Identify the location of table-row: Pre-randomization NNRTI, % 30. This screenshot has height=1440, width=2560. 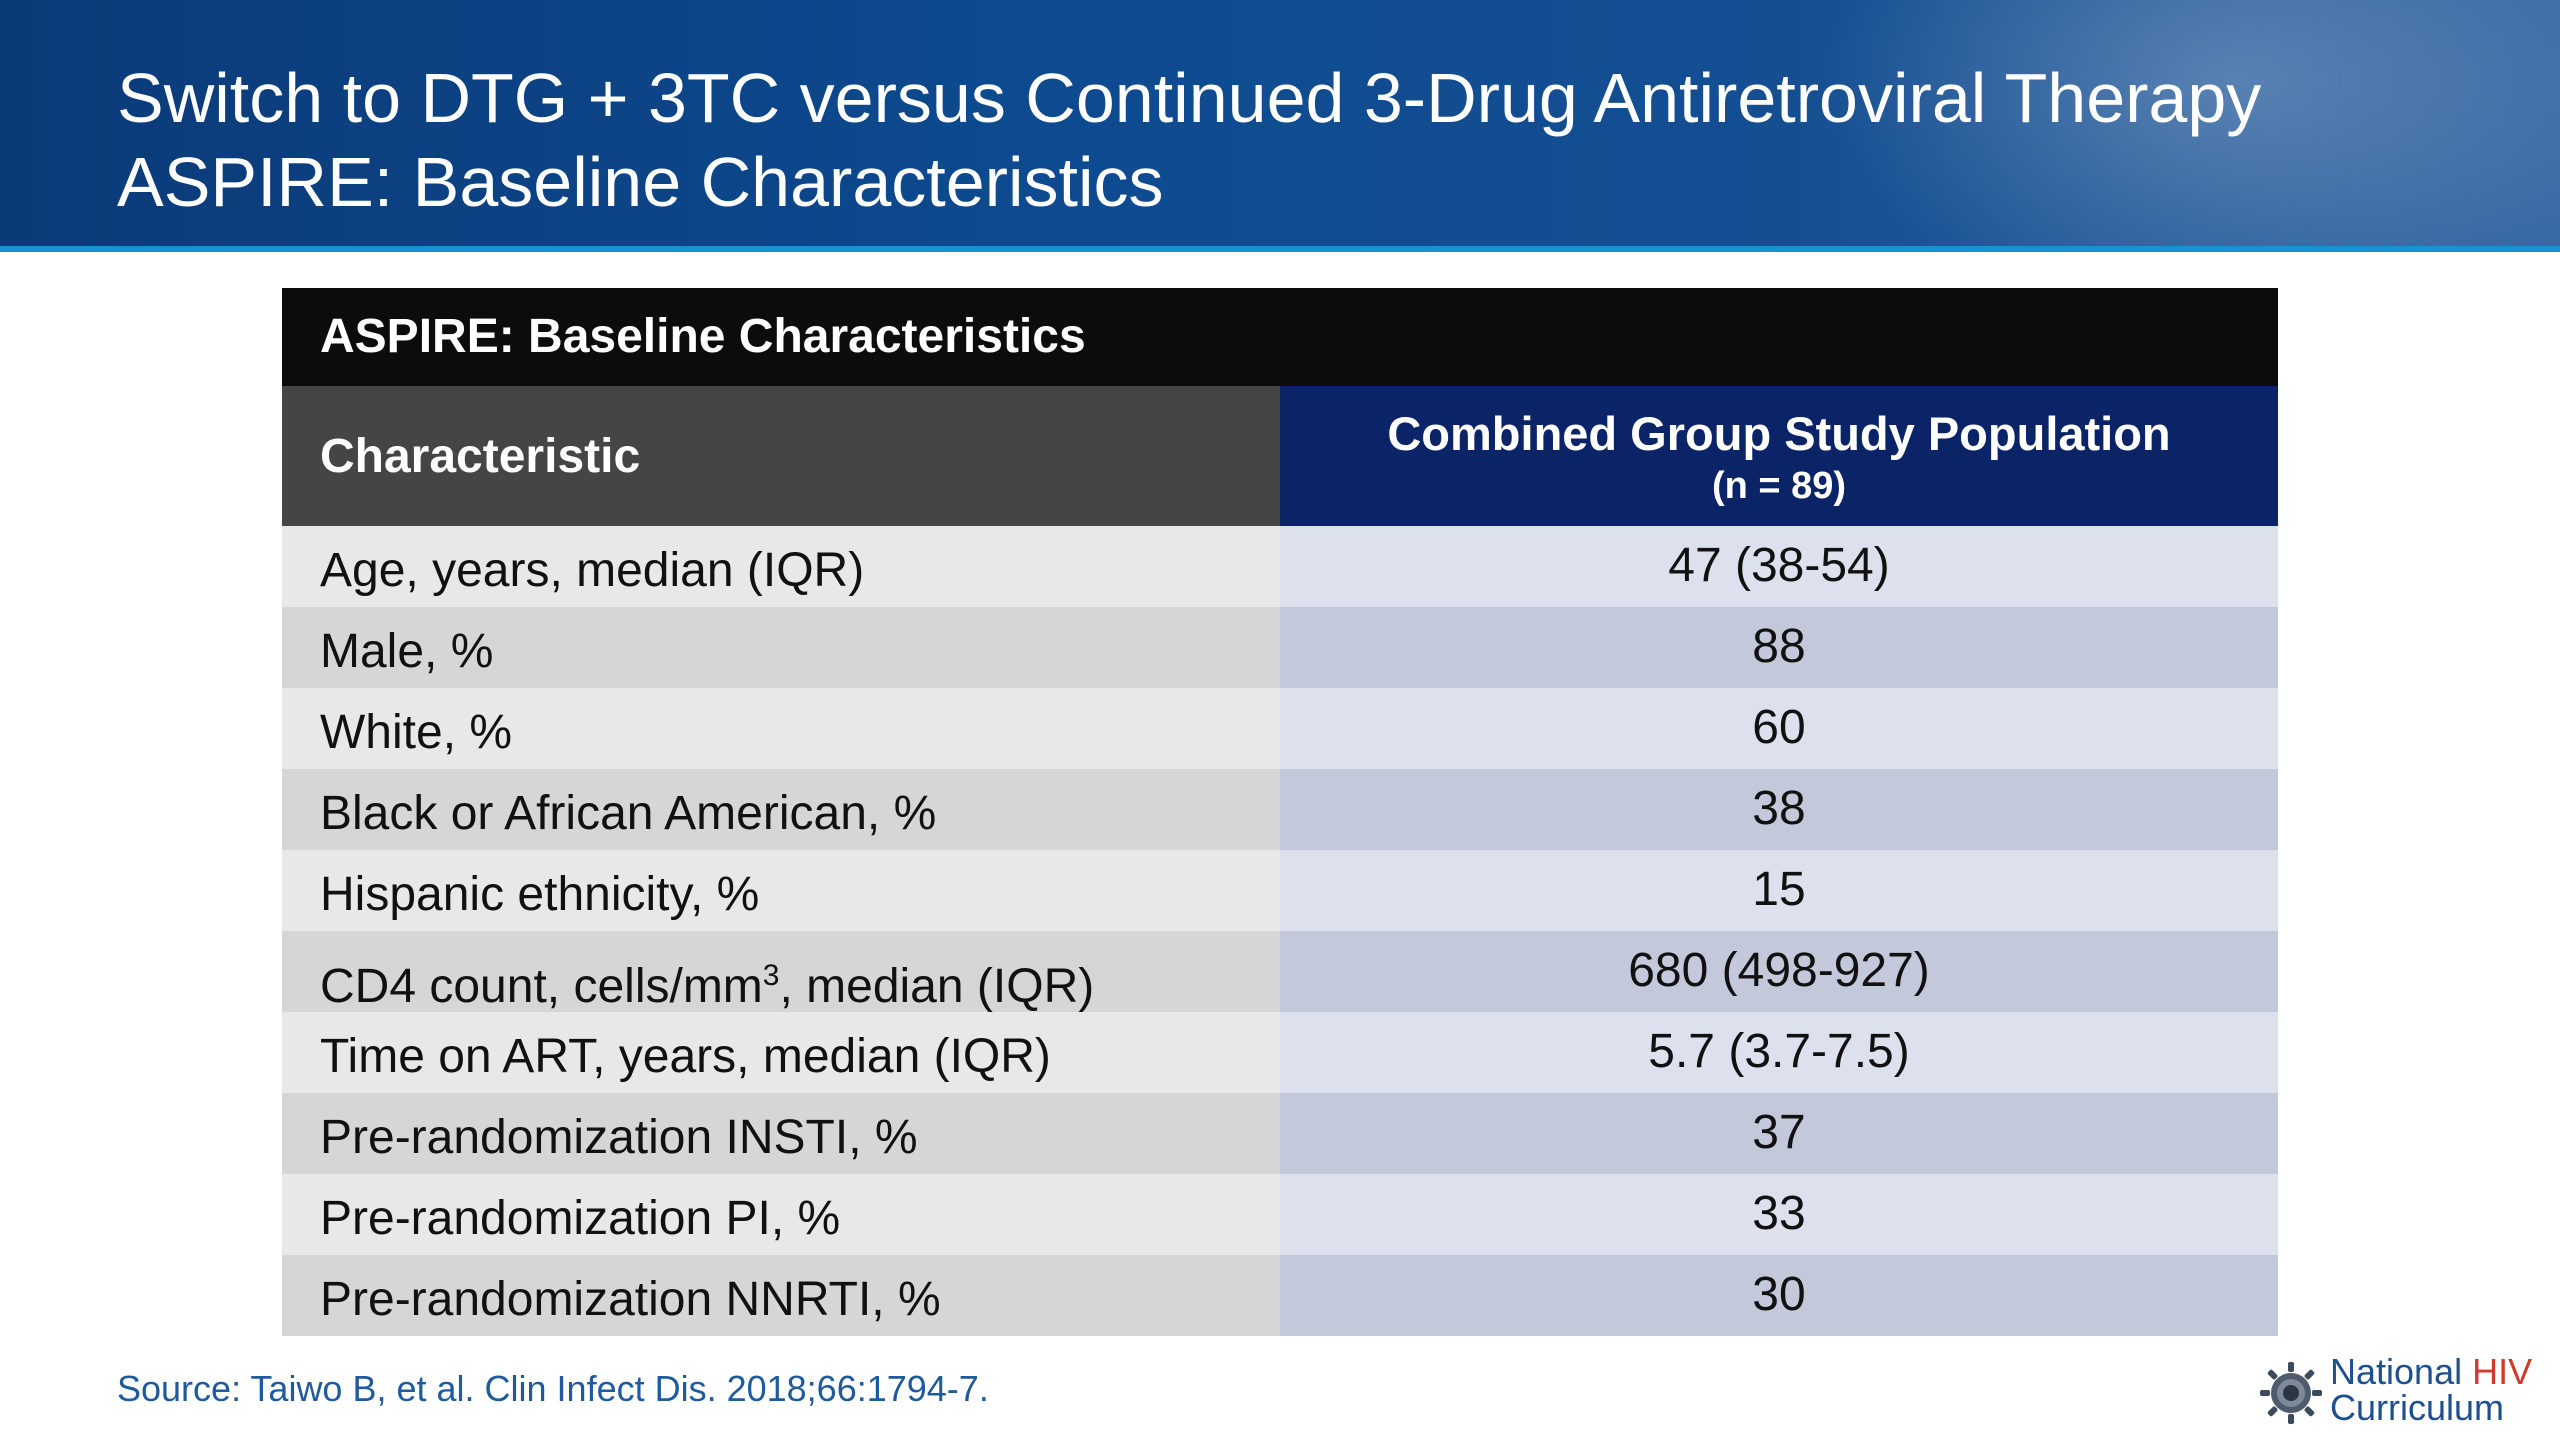
(1280, 1295).